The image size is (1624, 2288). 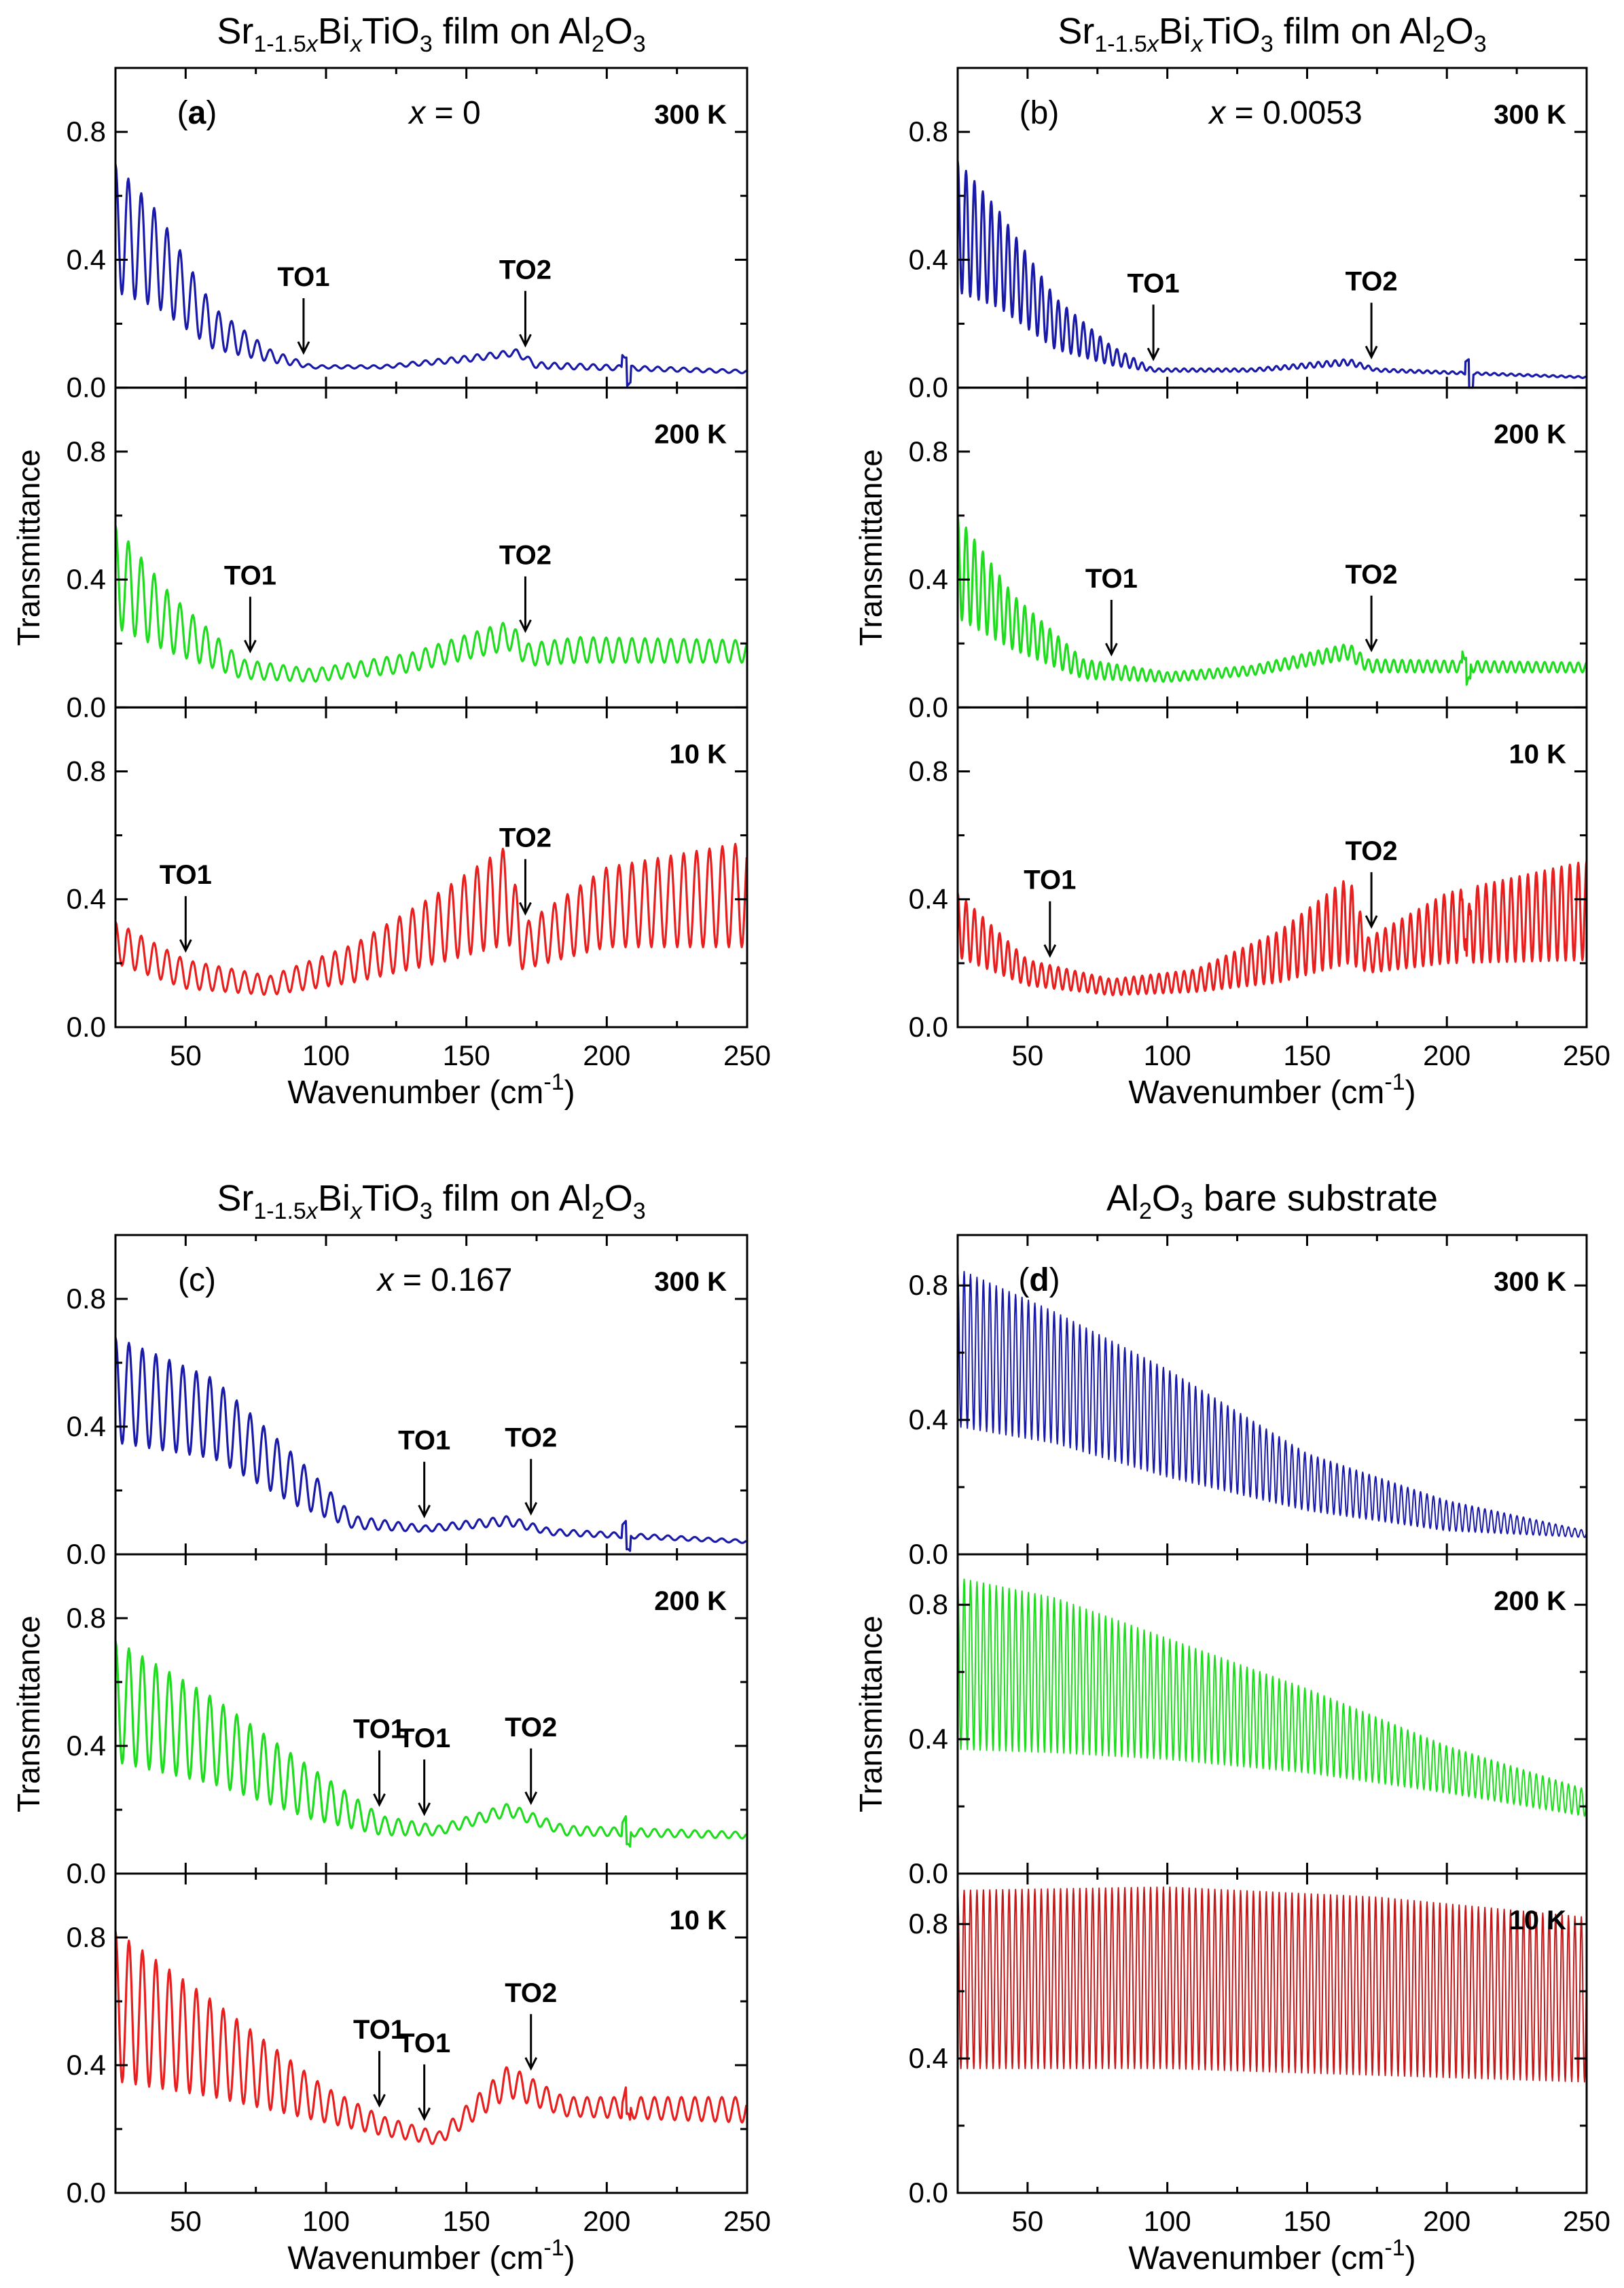 What do you see at coordinates (1039, 113) in the screenshot?
I see `panel-letter: (b)` at bounding box center [1039, 113].